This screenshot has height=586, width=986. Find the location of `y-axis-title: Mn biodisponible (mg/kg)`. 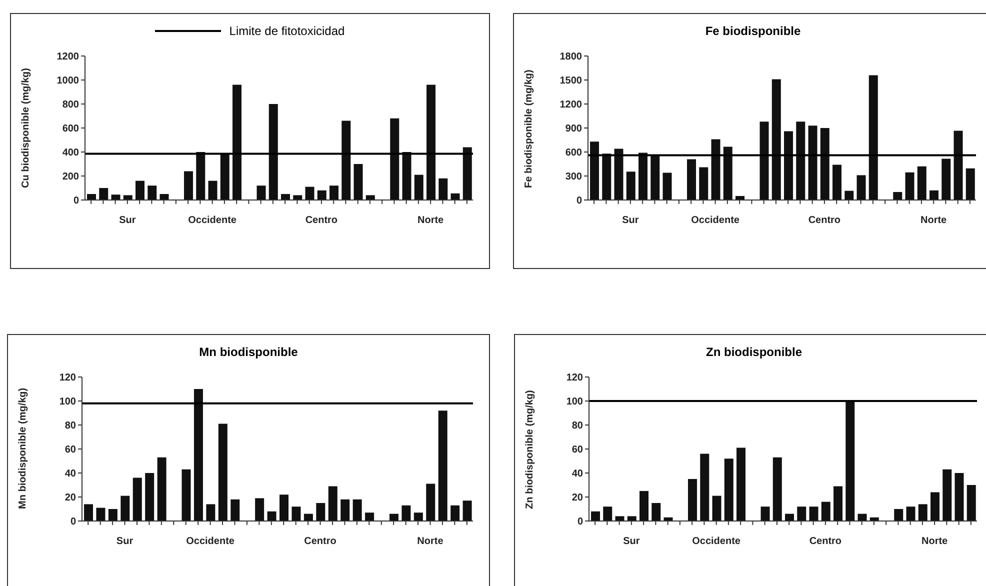

y-axis-title: Mn biodisponible (mg/kg) is located at coordinates (23, 448).